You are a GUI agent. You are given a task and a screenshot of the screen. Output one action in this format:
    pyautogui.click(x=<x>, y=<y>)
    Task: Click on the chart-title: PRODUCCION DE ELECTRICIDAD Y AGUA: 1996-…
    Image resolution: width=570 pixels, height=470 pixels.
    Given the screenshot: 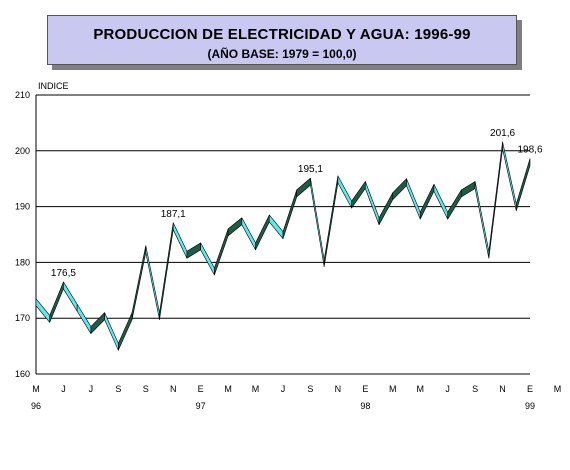 What is the action you would take?
    pyautogui.click(x=282, y=34)
    